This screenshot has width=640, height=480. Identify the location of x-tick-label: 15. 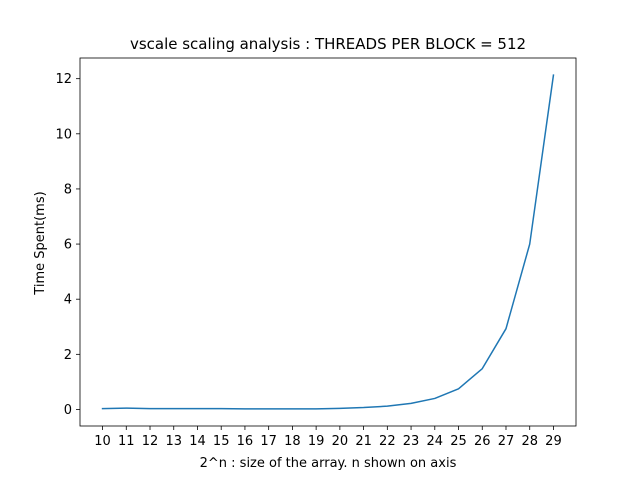
(221, 441).